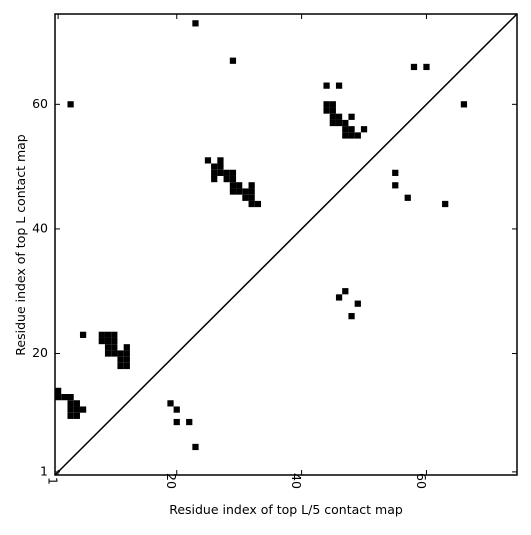 The height and width of the screenshot is (535, 531). Describe the element at coordinates (171, 481) in the screenshot. I see `x-tick-label: 20` at that location.